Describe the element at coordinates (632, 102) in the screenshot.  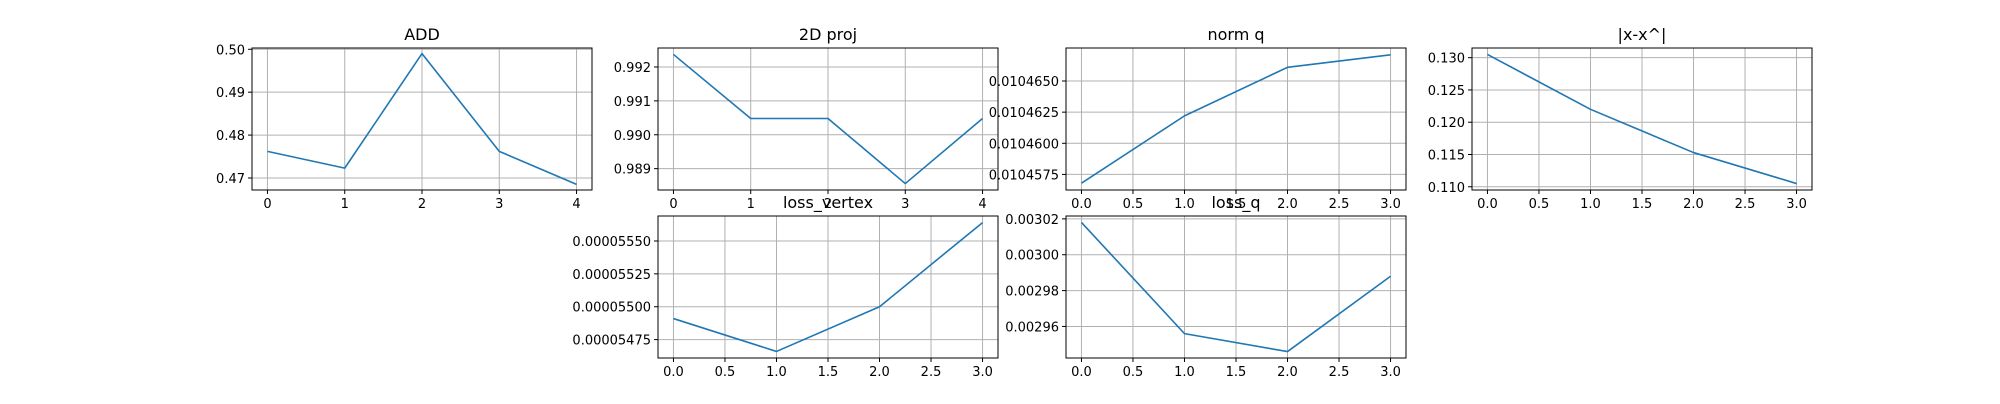
I see `y-tick-label: 0.991` at that location.